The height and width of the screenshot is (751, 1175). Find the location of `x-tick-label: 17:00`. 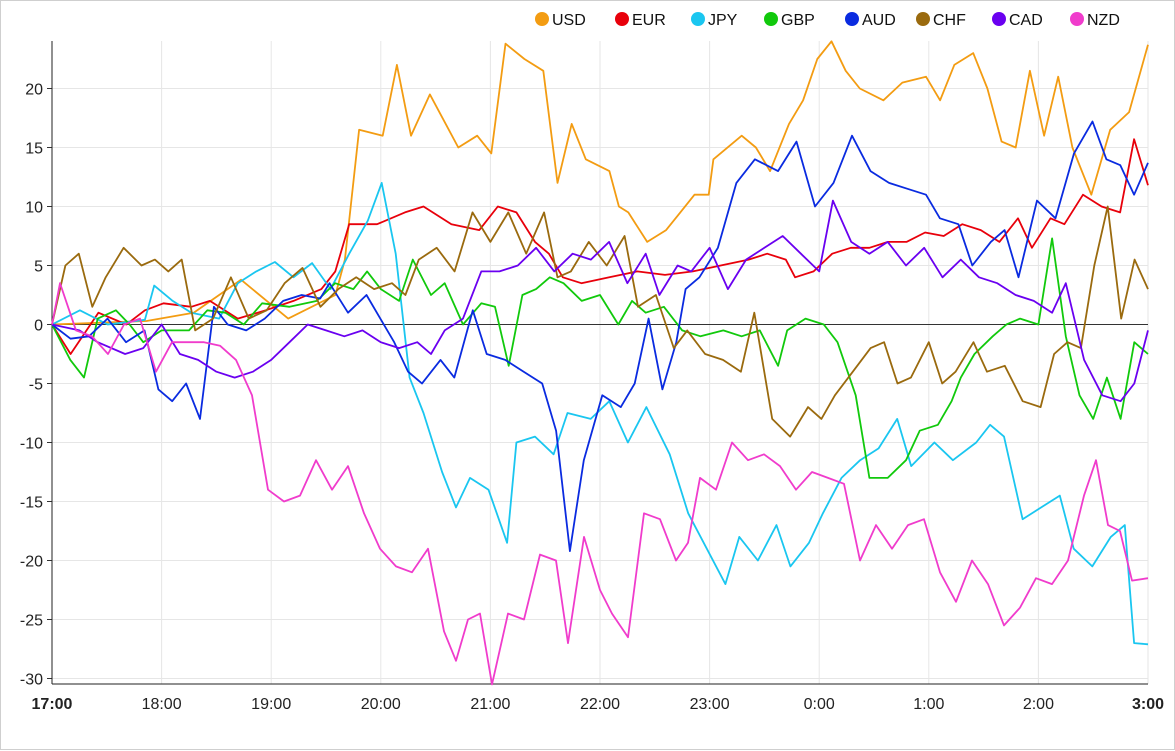

x-tick-label: 17:00 is located at coordinates (52, 704).